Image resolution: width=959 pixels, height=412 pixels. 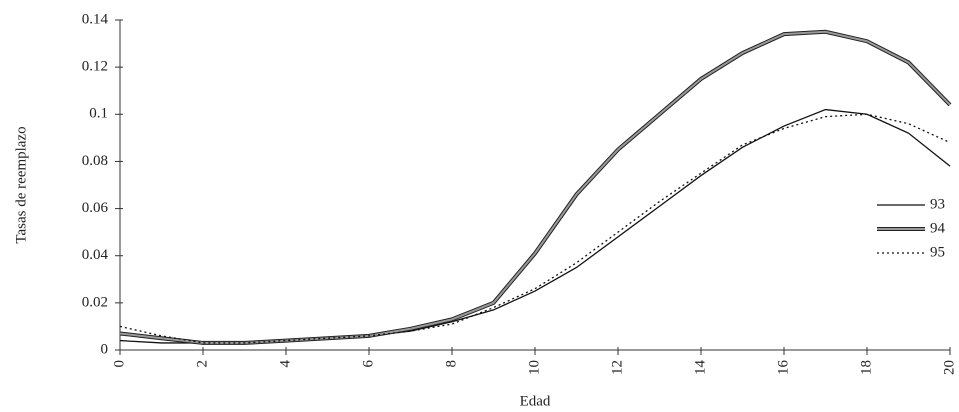 What do you see at coordinates (617, 367) in the screenshot?
I see `x-tick-label: 12` at bounding box center [617, 367].